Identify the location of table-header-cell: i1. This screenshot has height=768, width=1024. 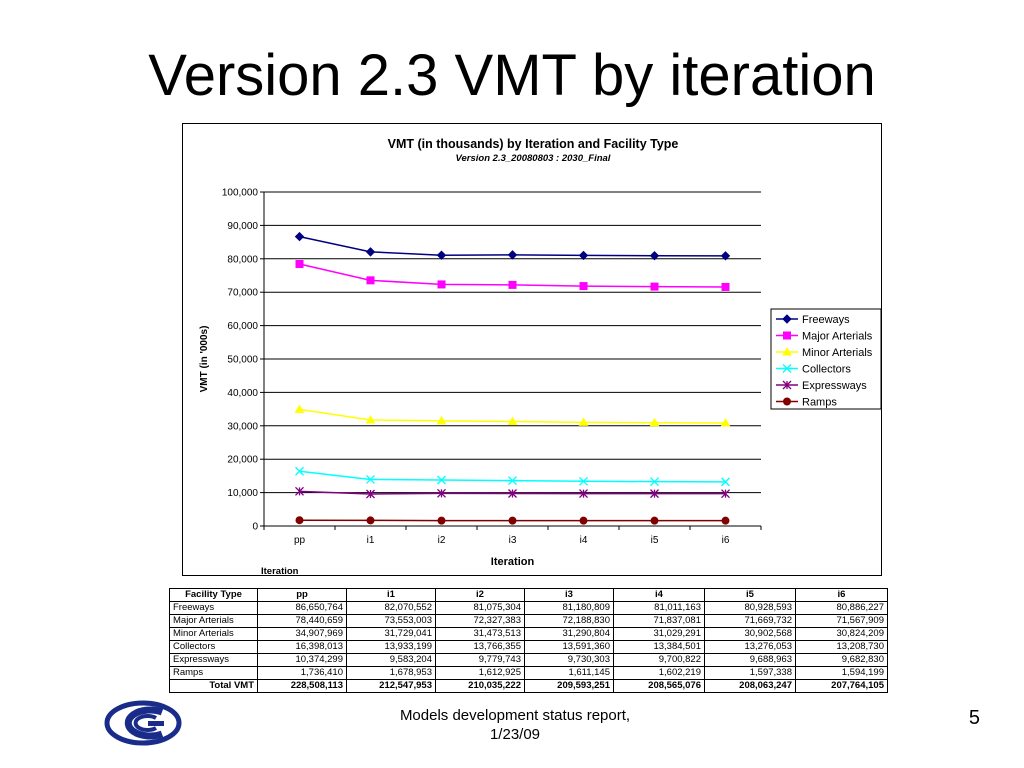
(391, 595).